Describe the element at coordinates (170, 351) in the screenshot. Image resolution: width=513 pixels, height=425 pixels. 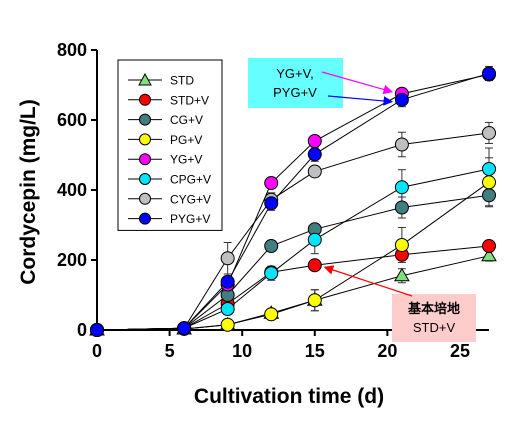
I see `x-tick-label: 5` at that location.